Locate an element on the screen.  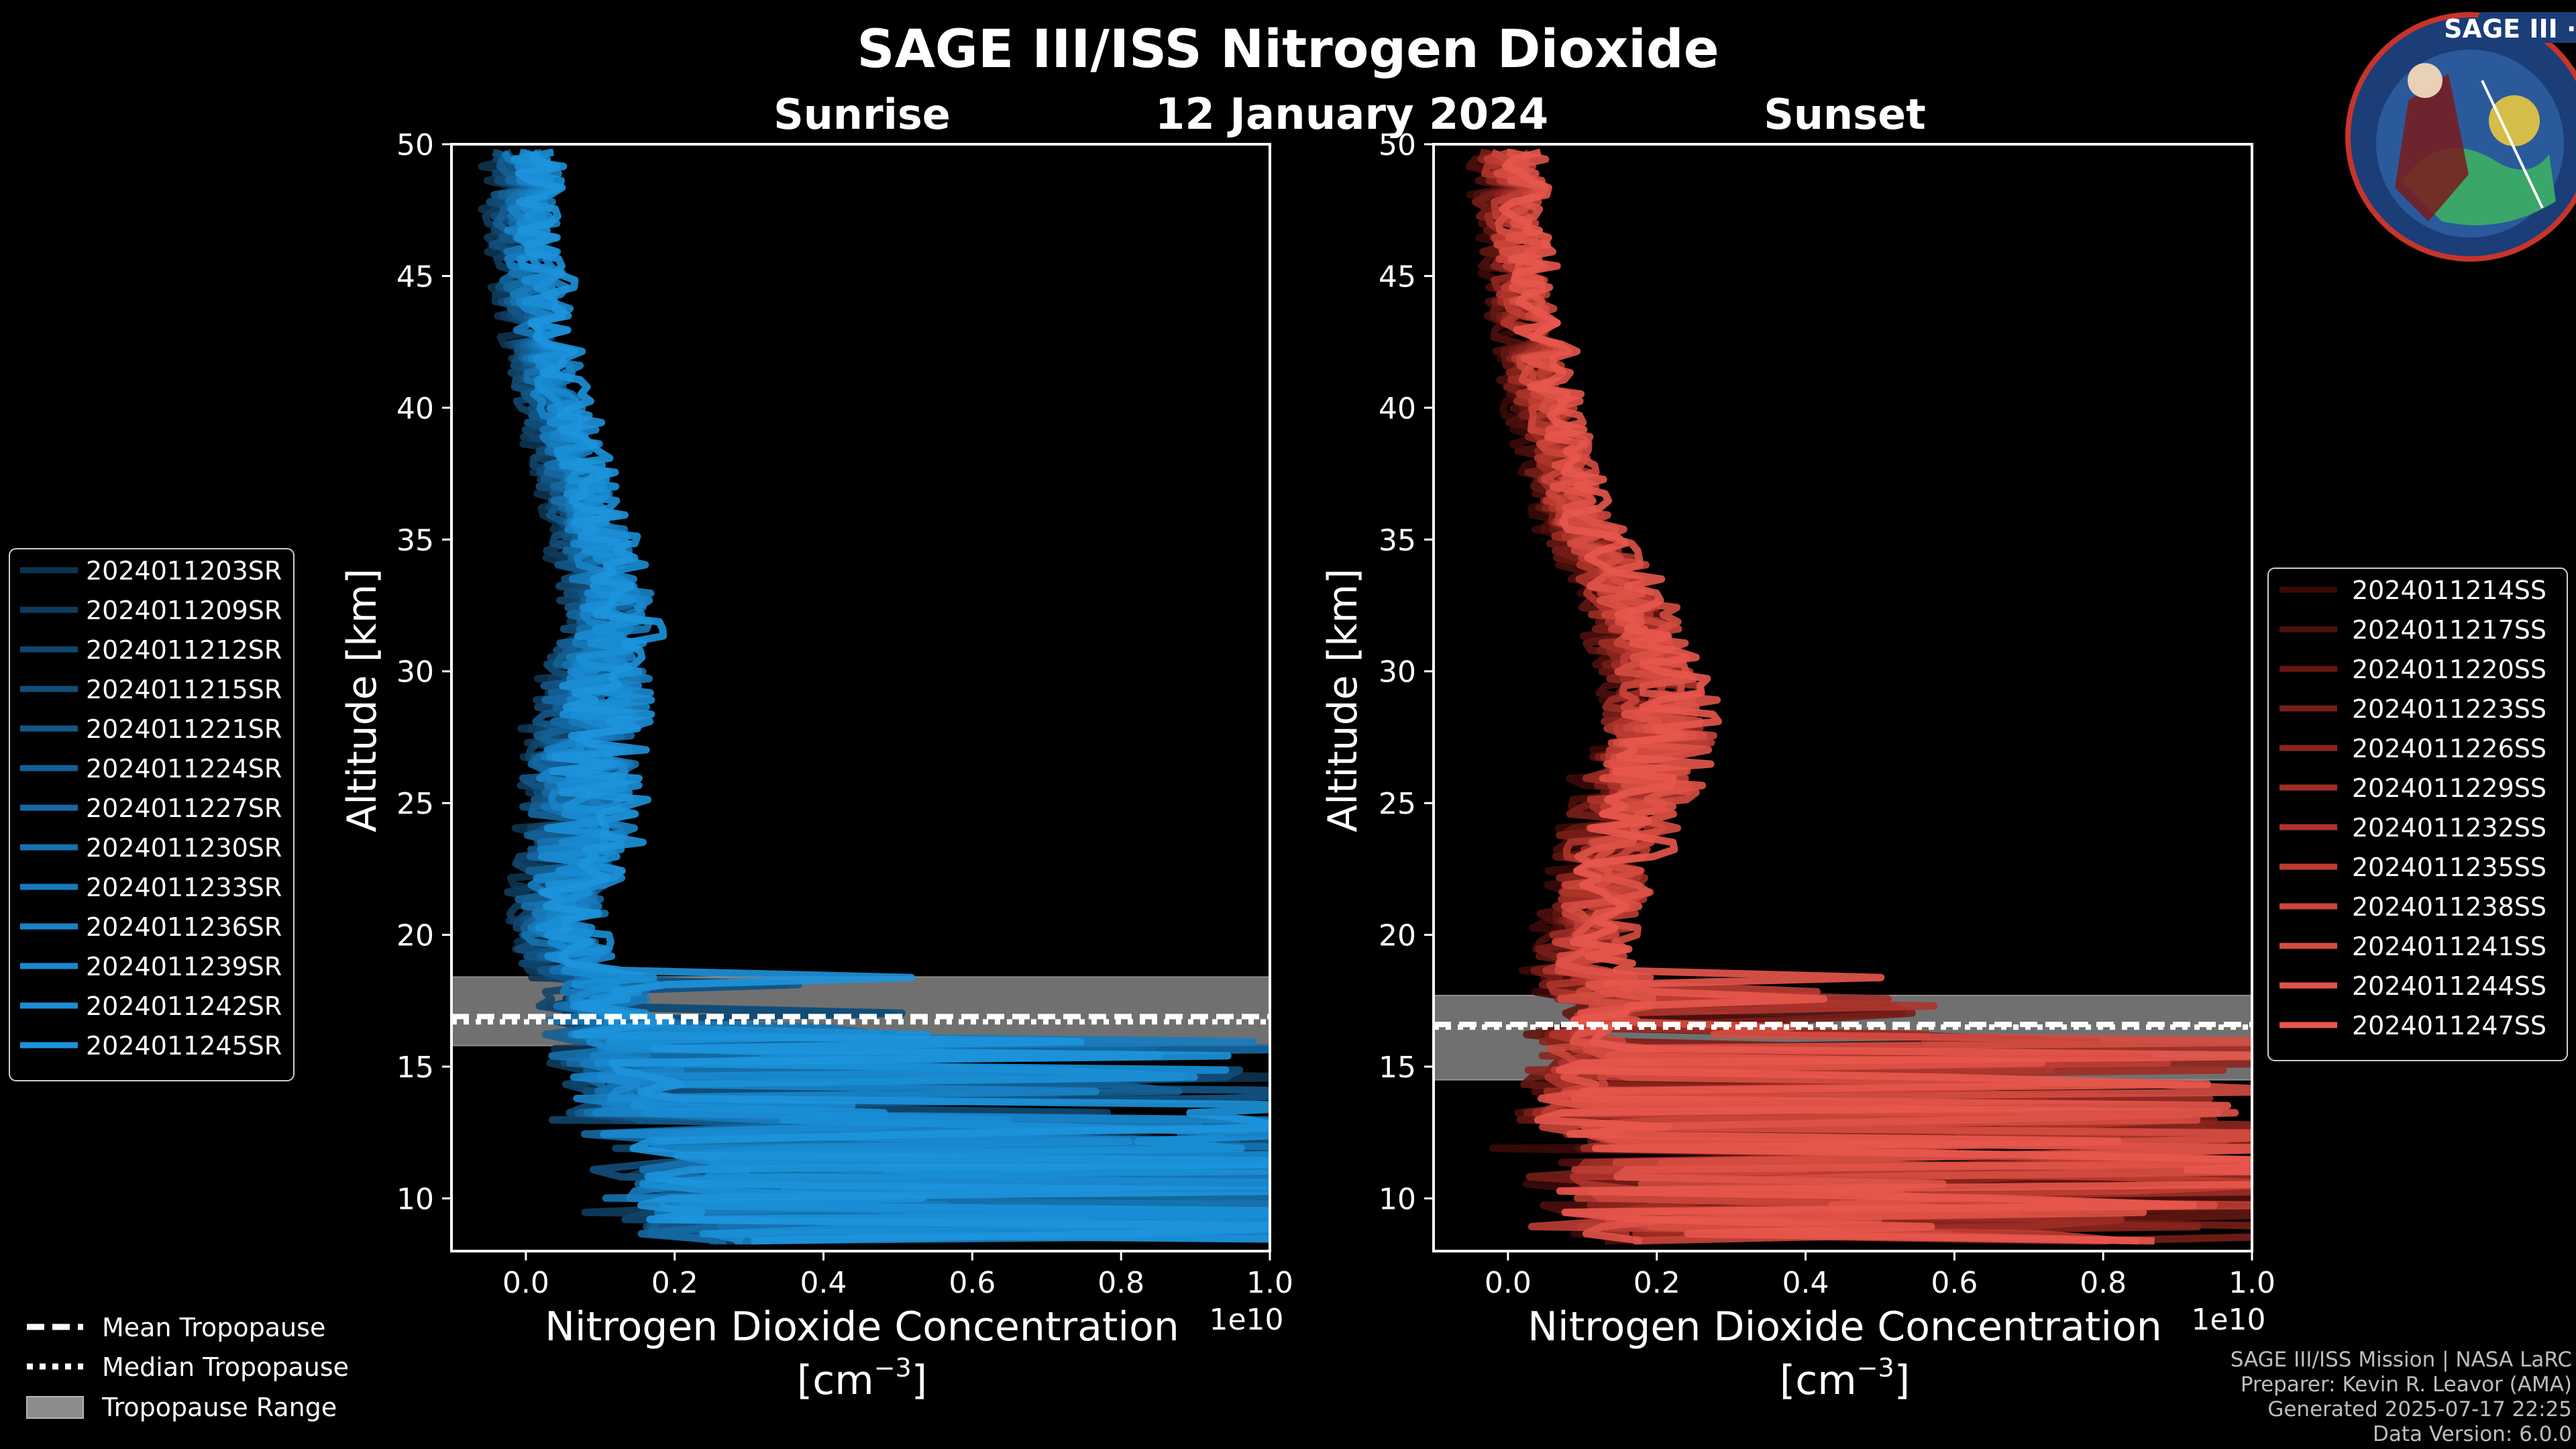
legend-label: 2024011229SS is located at coordinates (2449, 788).